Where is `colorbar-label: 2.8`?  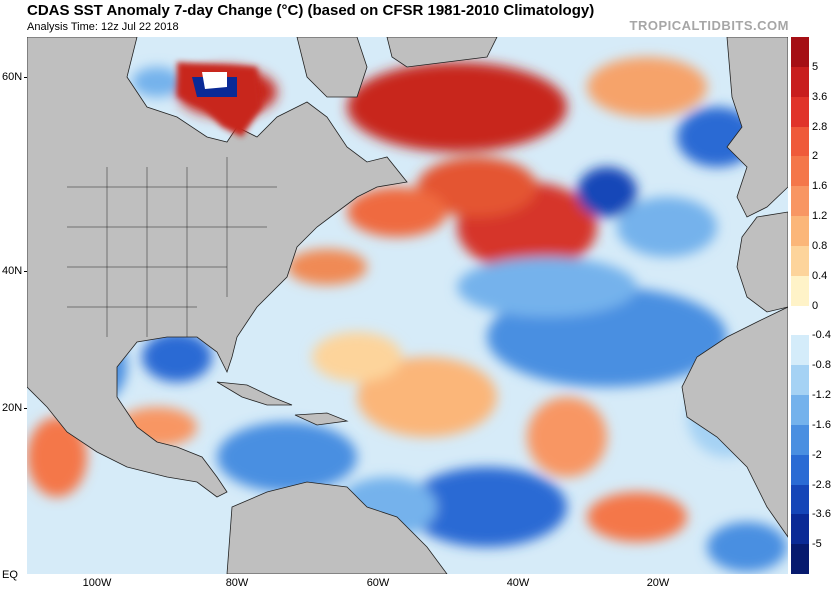 colorbar-label: 2.8 is located at coordinates (820, 126).